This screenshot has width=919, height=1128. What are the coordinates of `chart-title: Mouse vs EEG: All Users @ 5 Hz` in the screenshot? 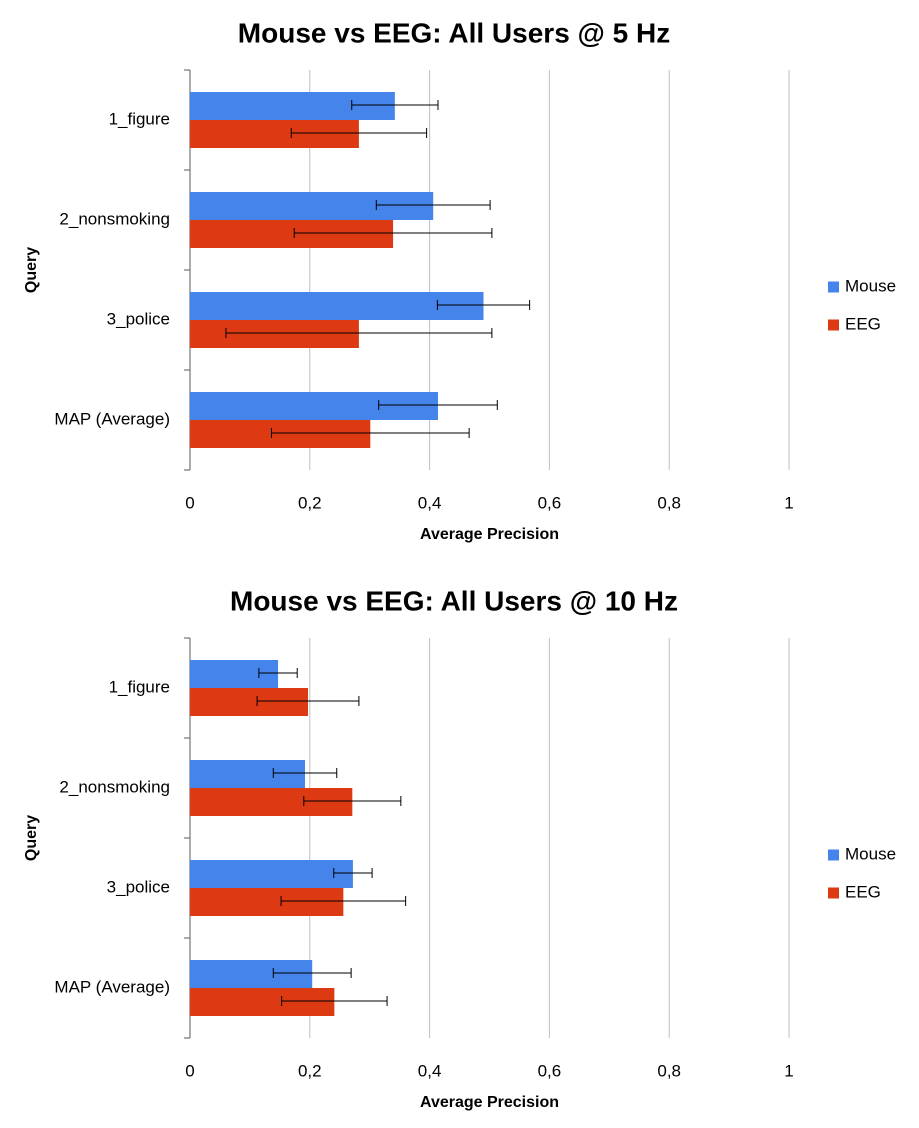 It's located at (454, 32).